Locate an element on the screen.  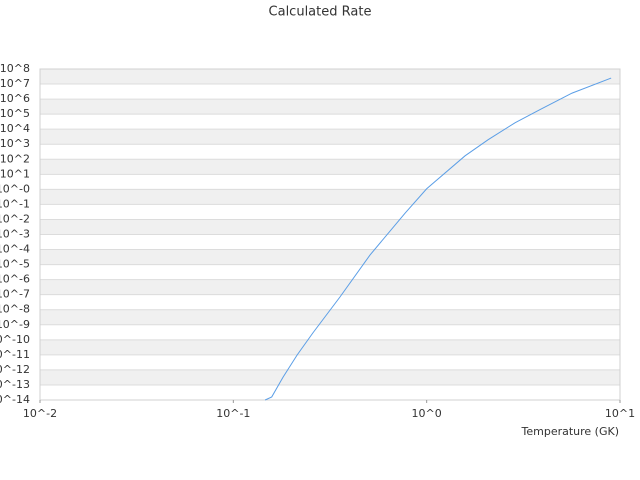
y-tick-label: 10^-2 is located at coordinates (15, 218).